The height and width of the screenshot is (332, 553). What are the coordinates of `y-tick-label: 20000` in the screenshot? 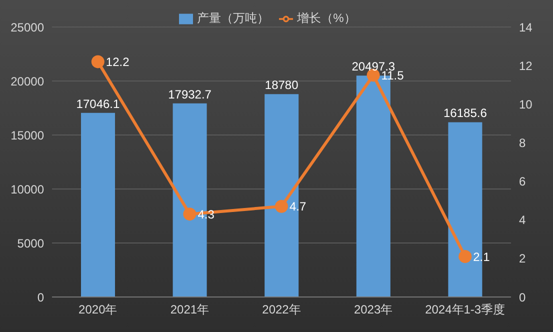 It's located at (27, 81).